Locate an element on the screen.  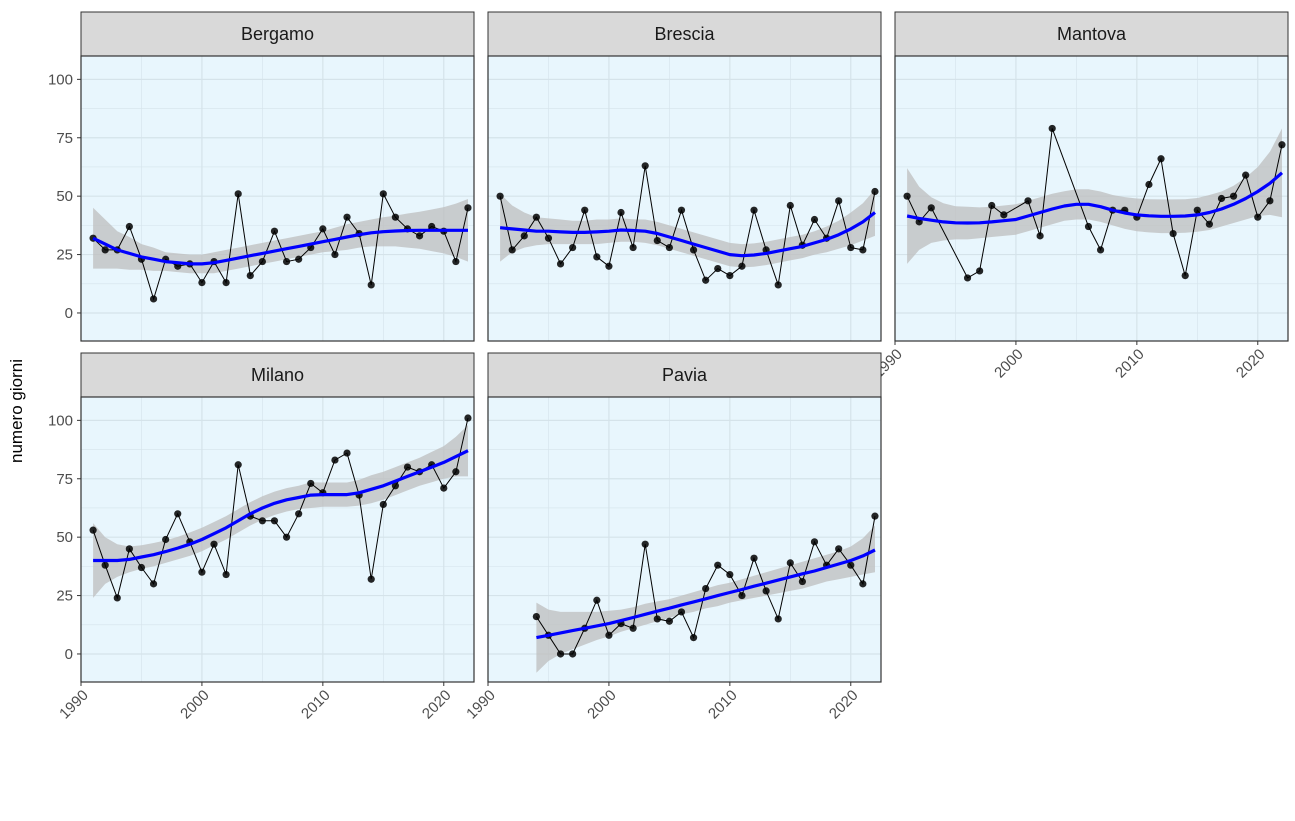
panel-brescia: Brescia is located at coordinates (684, 176).